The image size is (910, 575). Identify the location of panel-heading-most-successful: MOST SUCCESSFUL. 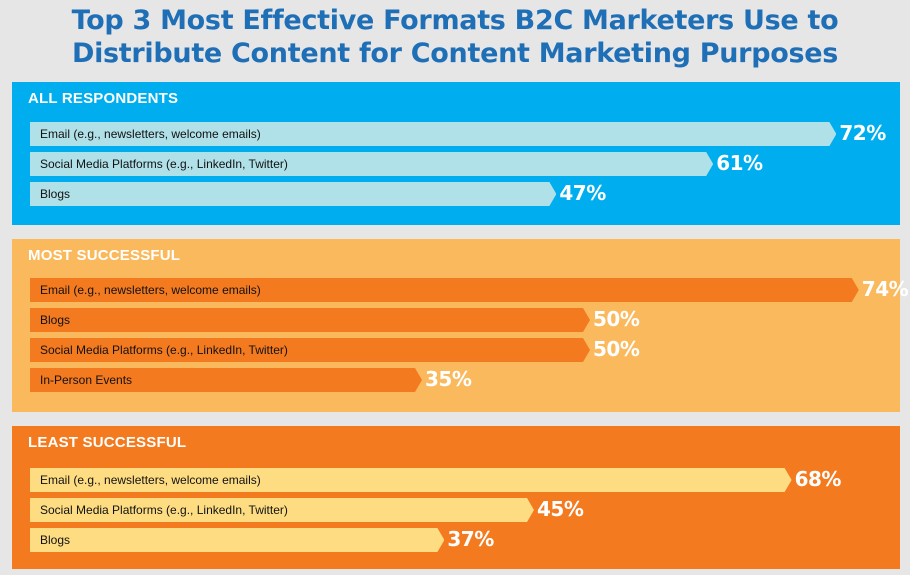
(104, 255).